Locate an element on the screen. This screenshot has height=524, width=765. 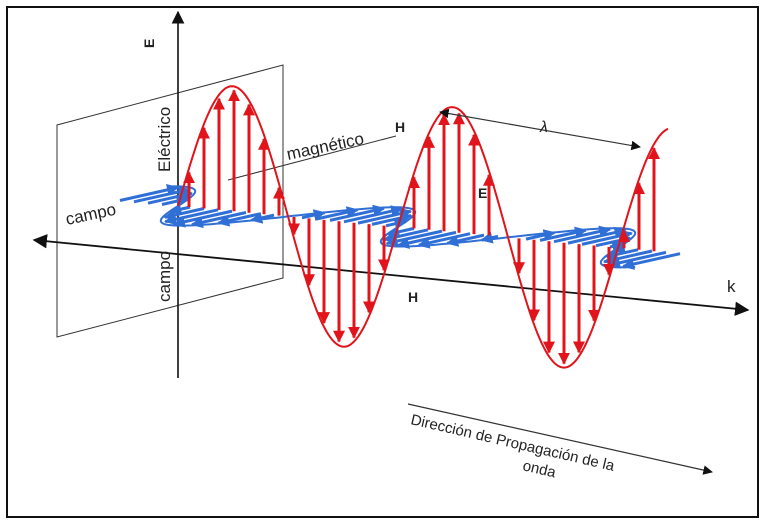
wavelength-arrow is located at coordinates (540, 129).